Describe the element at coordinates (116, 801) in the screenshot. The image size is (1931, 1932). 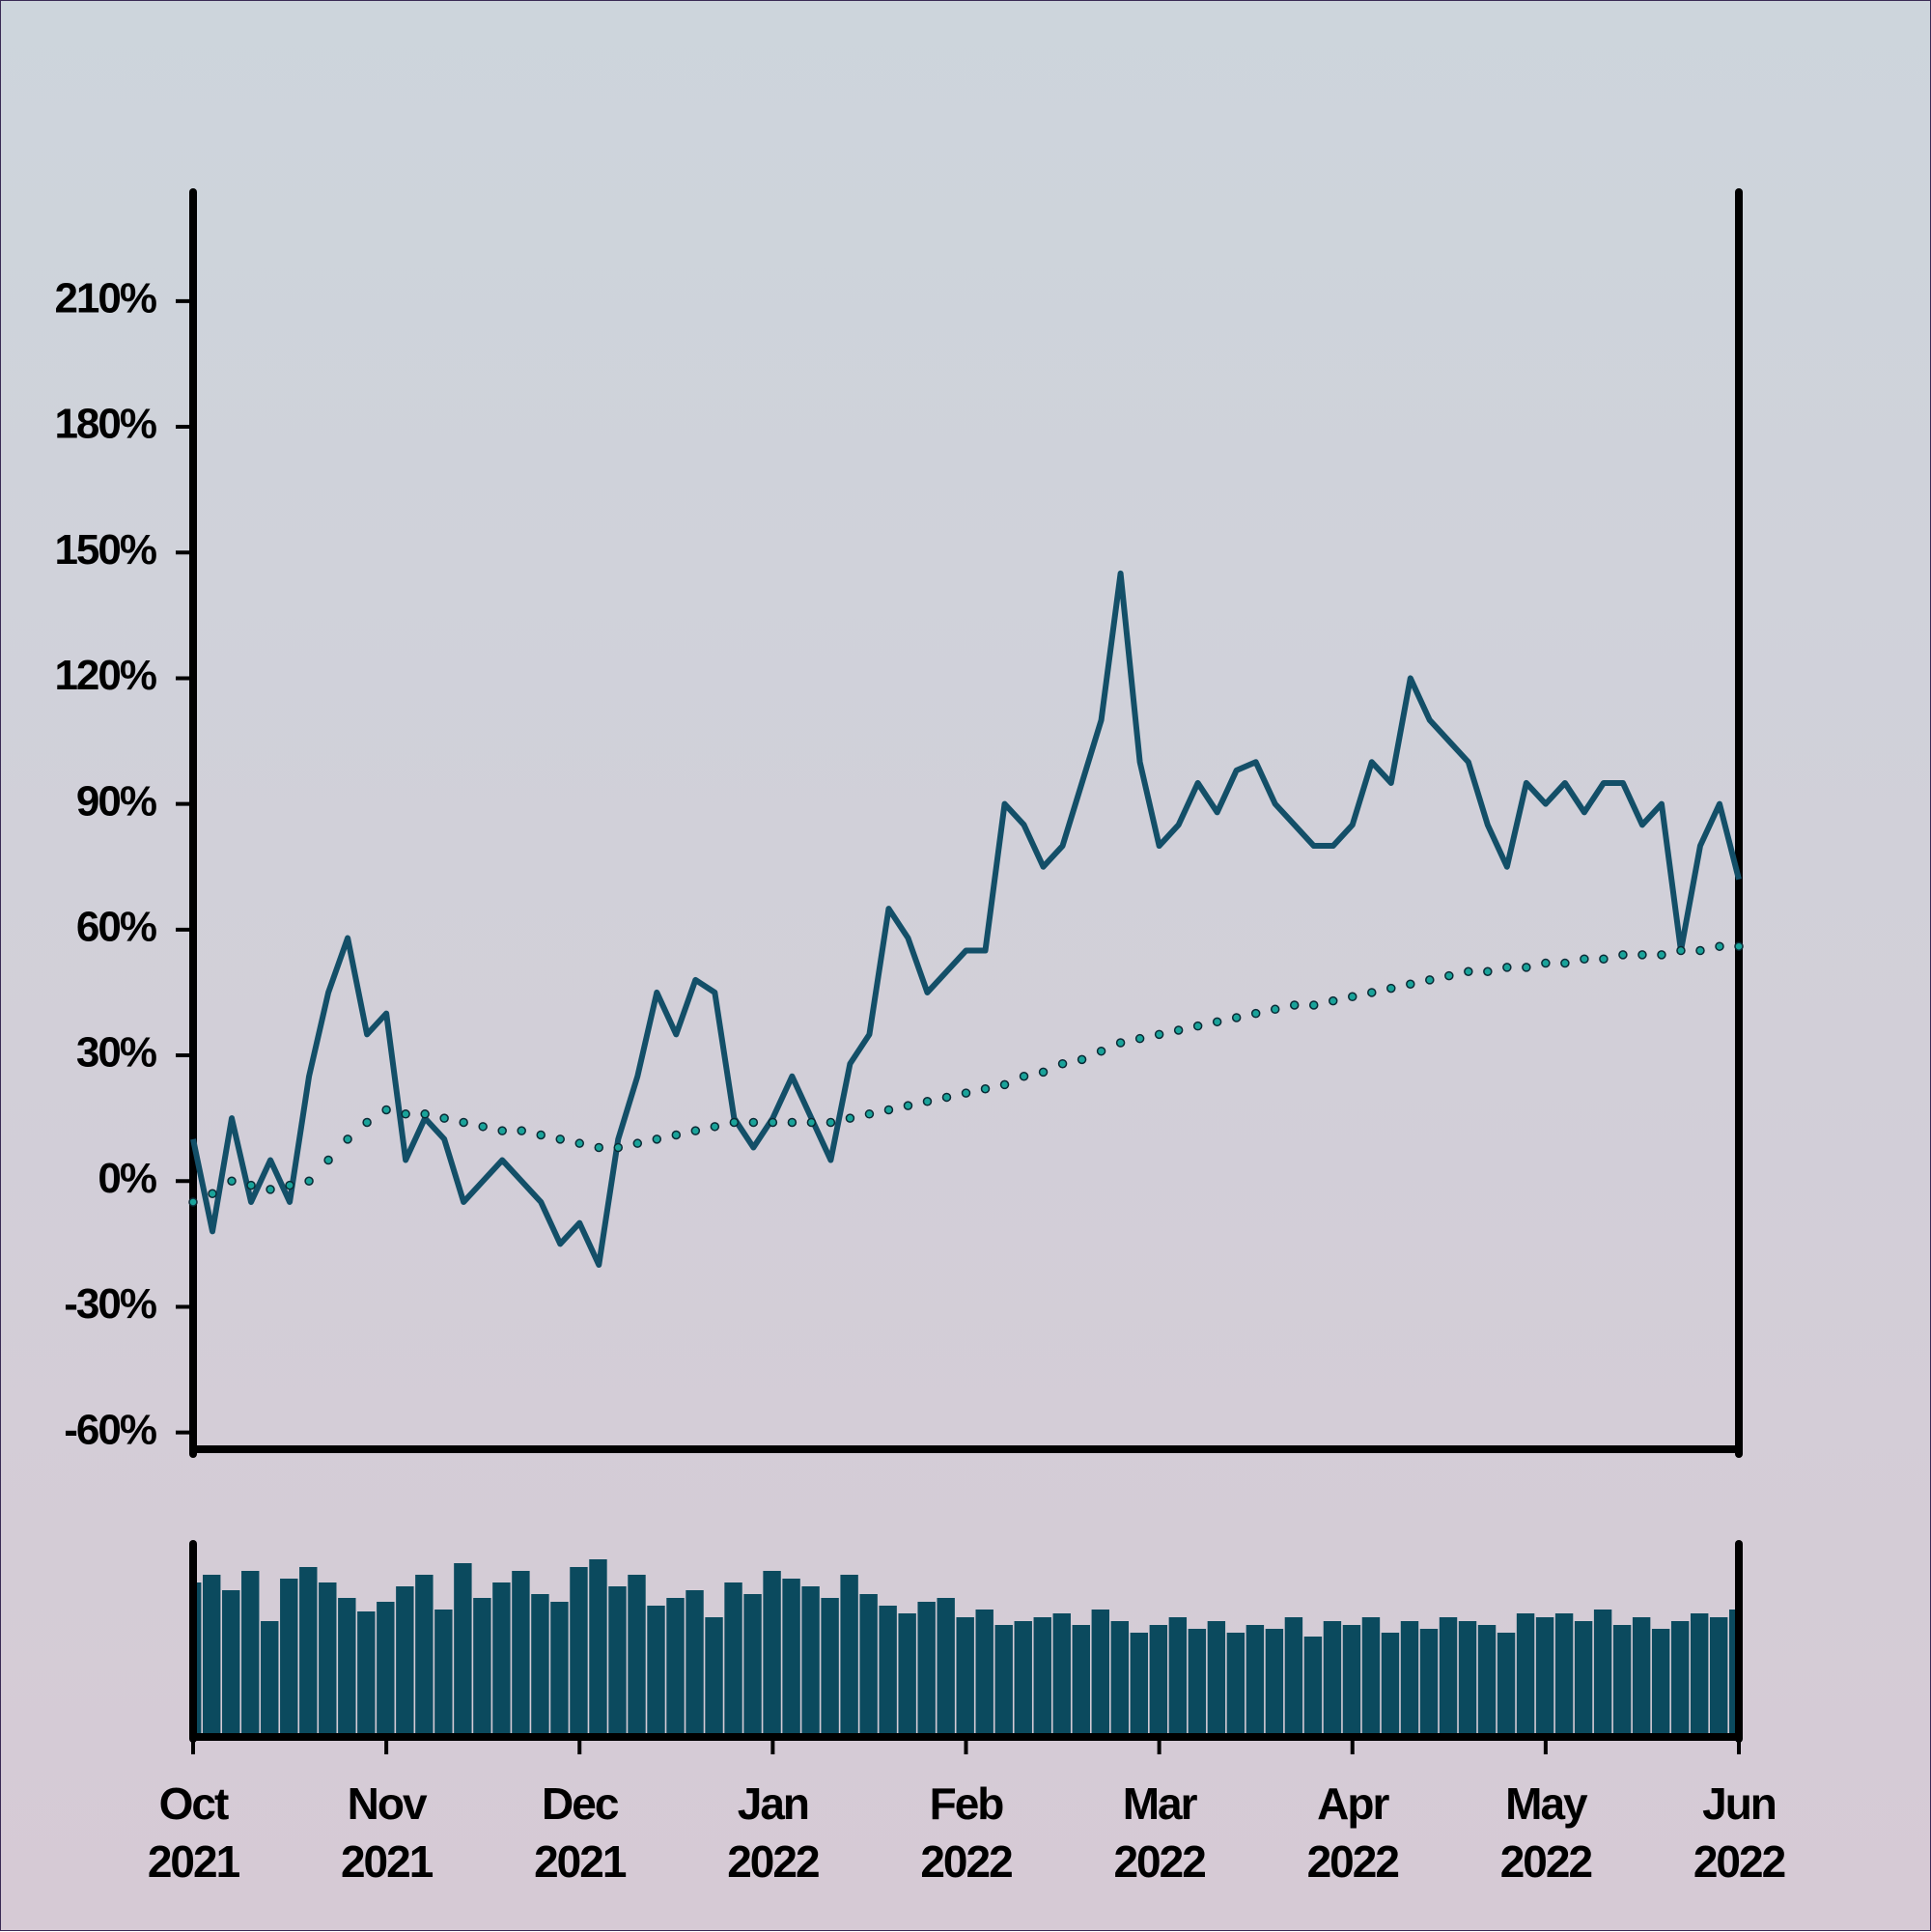
I see `y-tick-label: 90%` at that location.